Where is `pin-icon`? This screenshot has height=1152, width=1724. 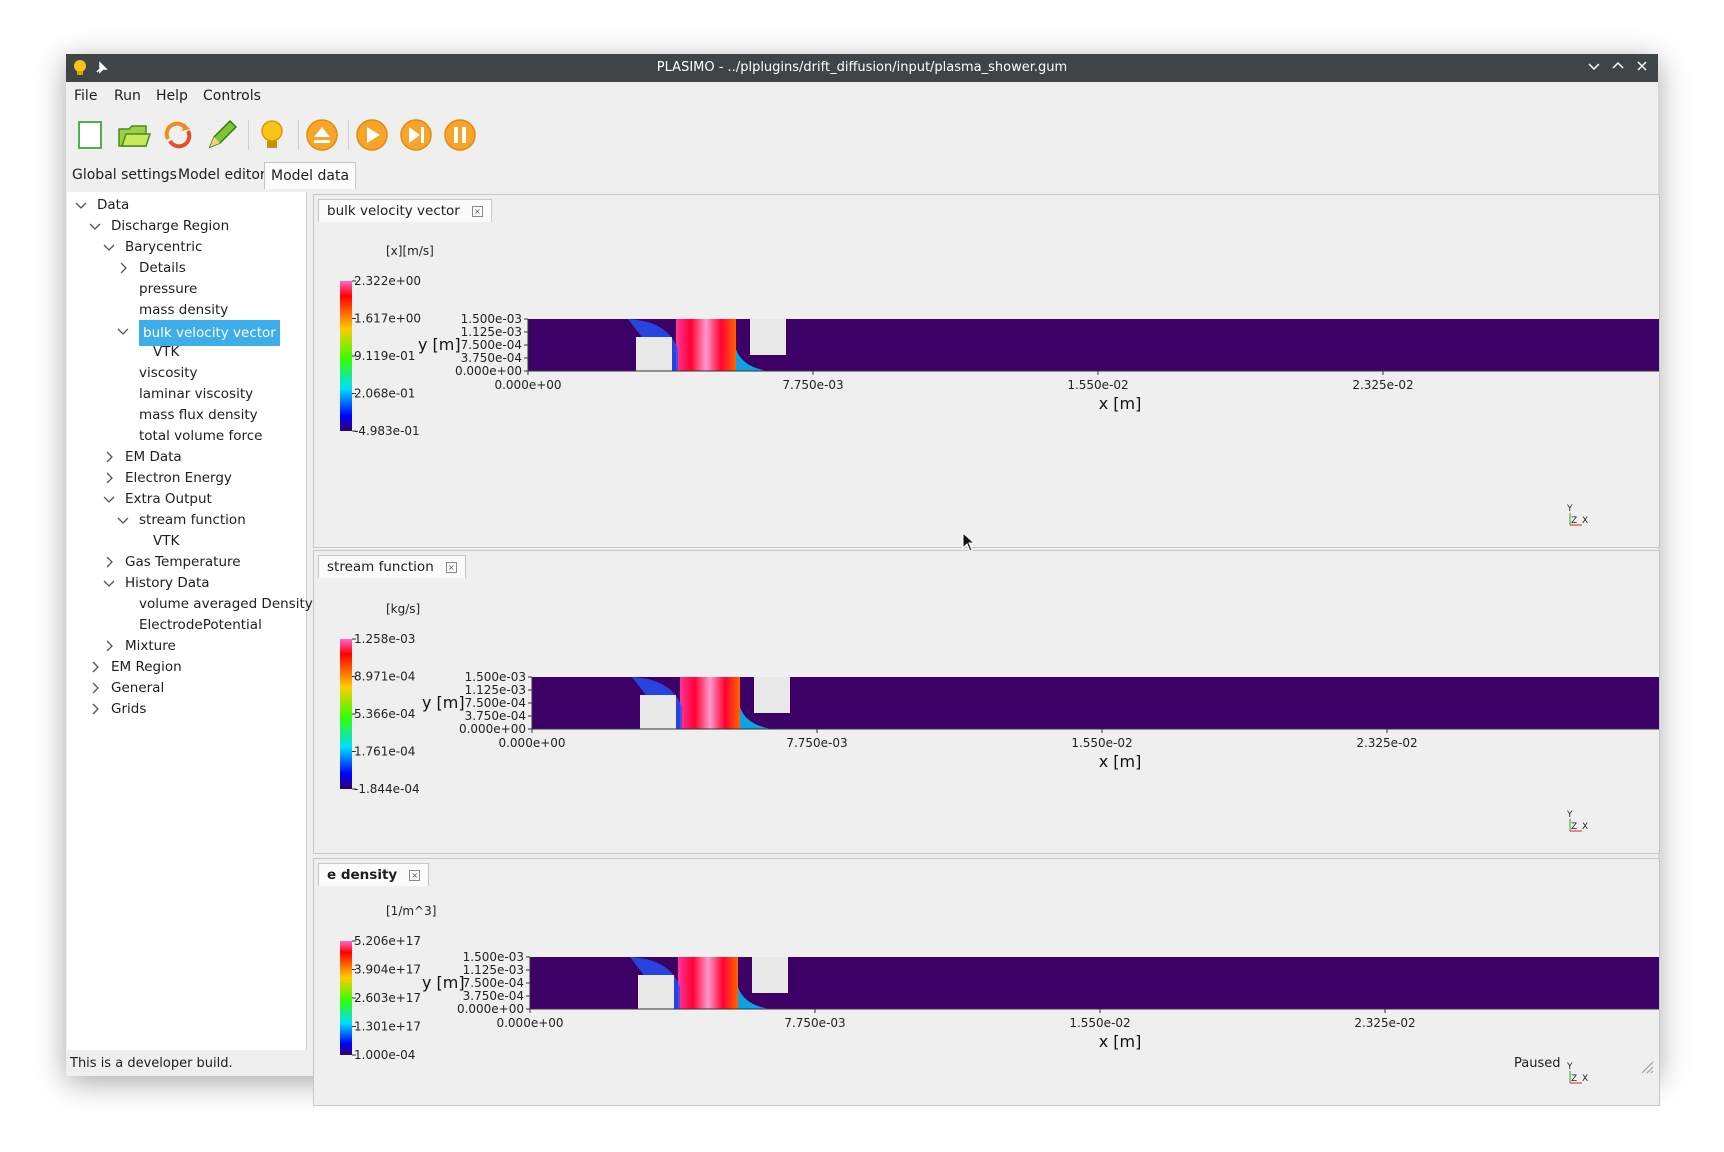 pin-icon is located at coordinates (101, 68).